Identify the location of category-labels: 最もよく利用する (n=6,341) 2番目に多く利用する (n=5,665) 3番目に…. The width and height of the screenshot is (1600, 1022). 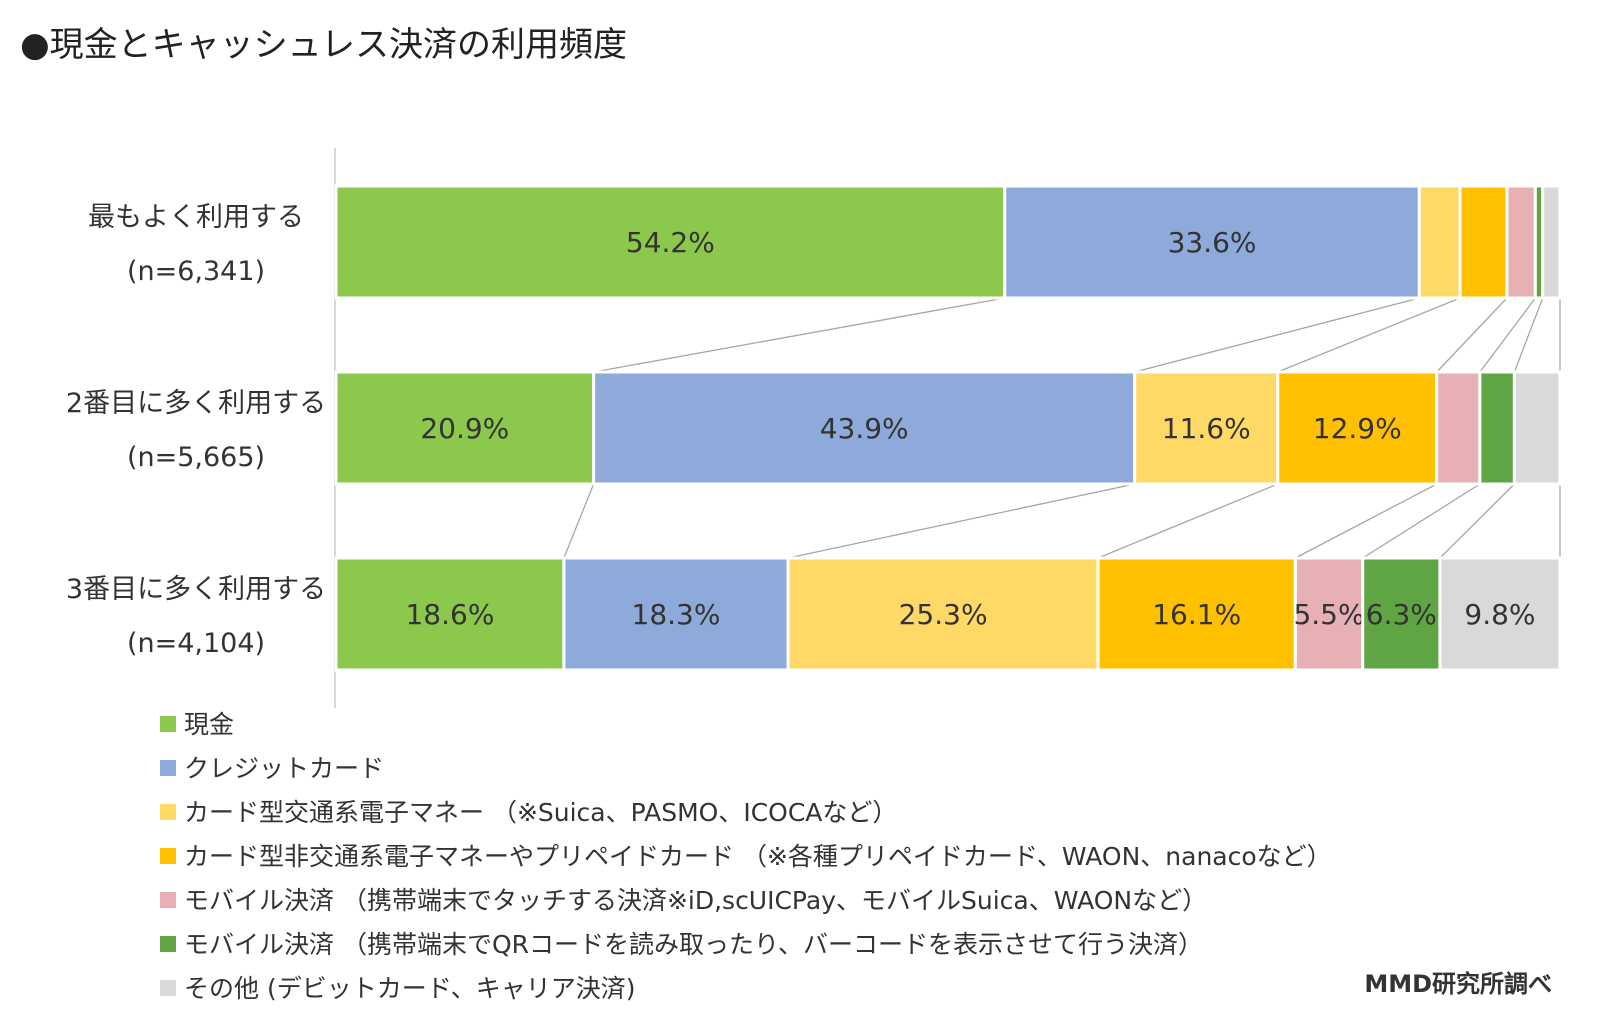
(196, 430).